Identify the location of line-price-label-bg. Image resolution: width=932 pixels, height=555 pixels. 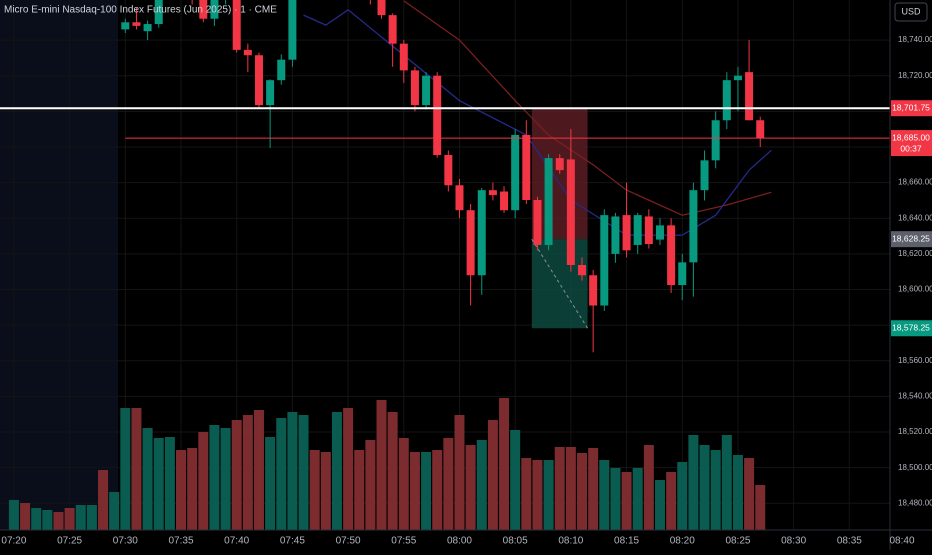
(911, 108).